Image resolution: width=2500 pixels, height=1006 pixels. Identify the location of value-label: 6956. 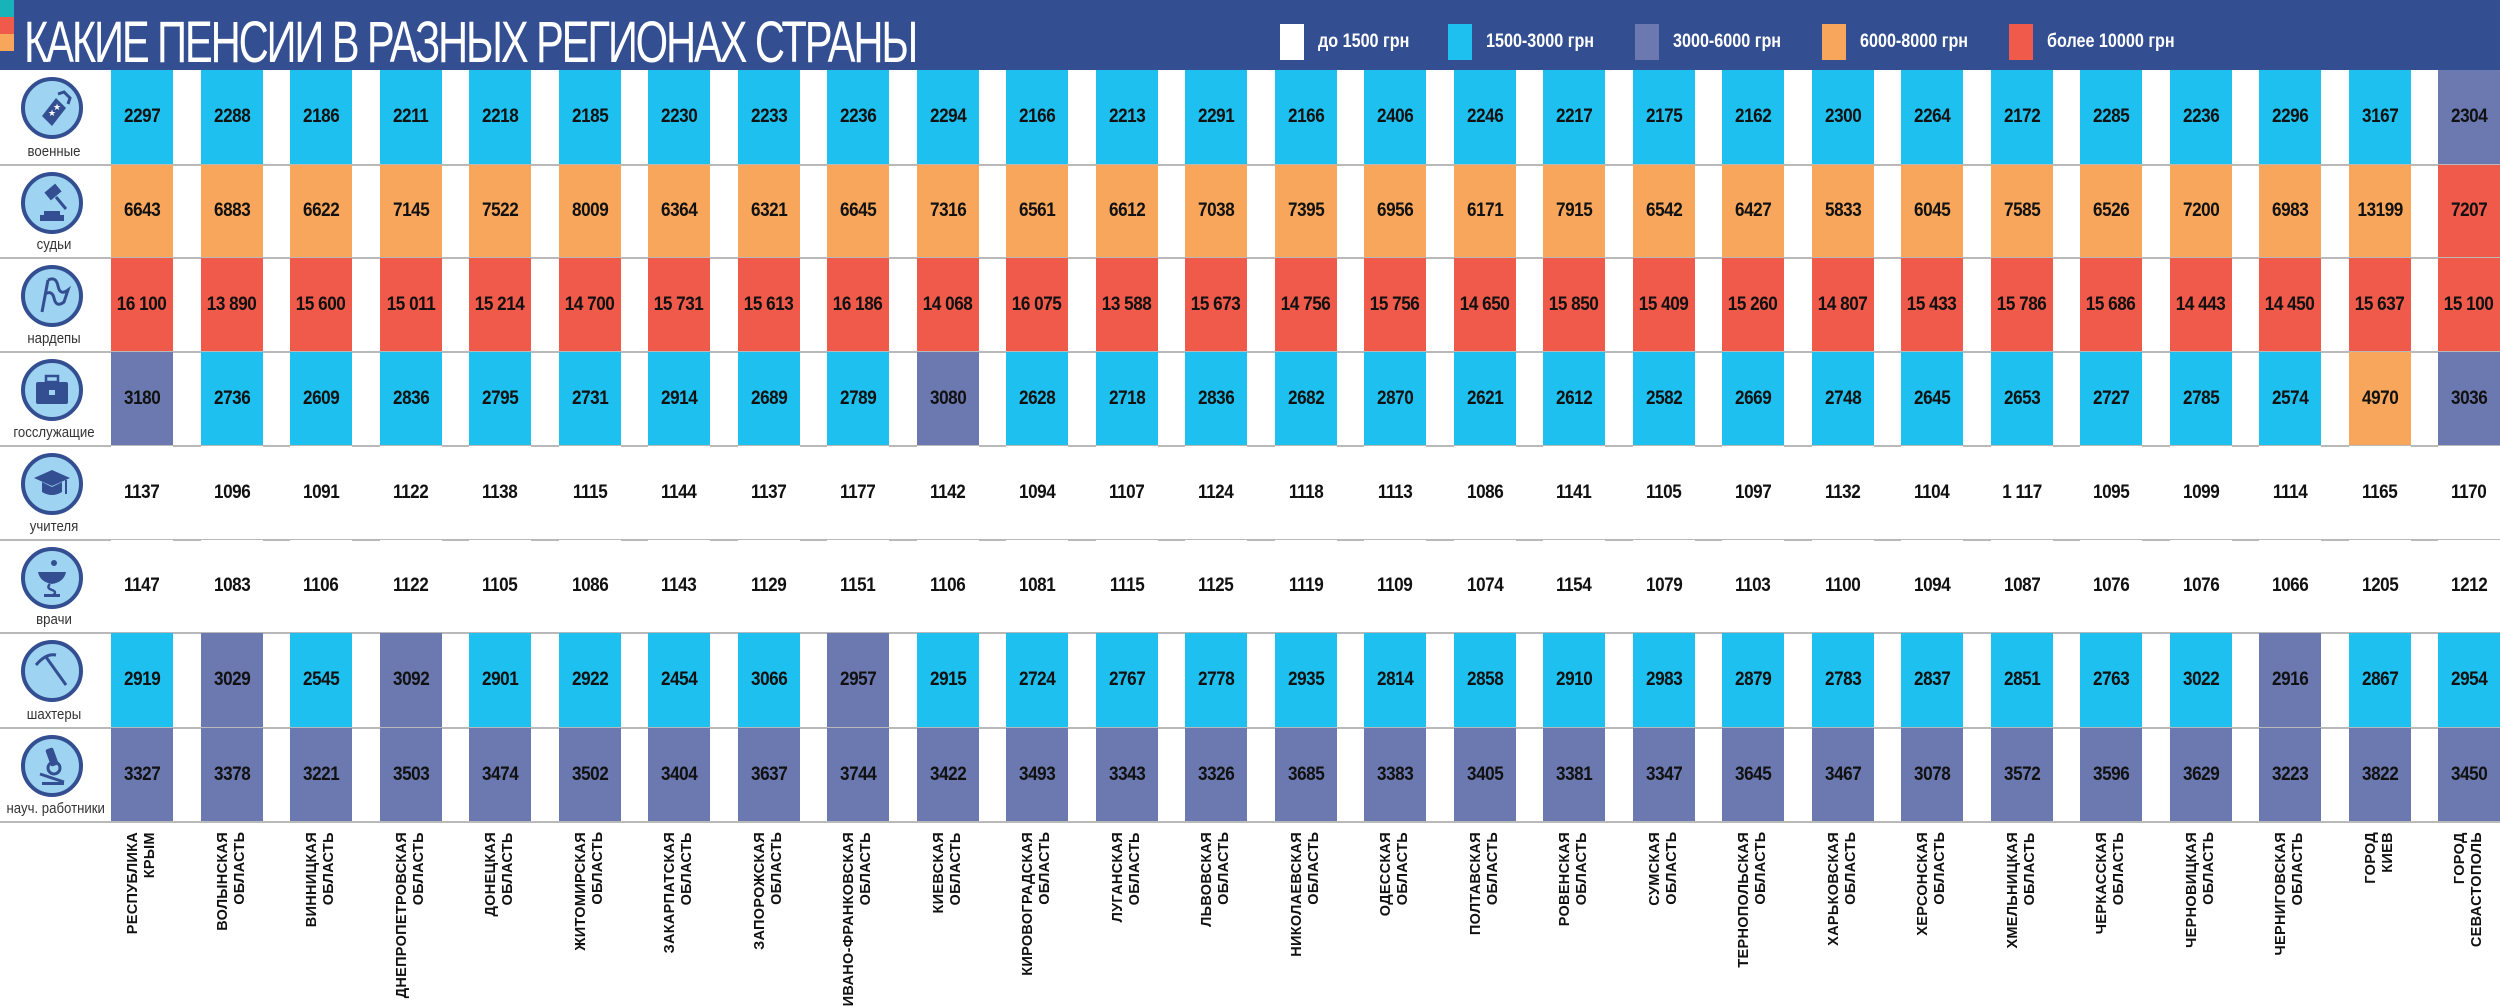
(1395, 210).